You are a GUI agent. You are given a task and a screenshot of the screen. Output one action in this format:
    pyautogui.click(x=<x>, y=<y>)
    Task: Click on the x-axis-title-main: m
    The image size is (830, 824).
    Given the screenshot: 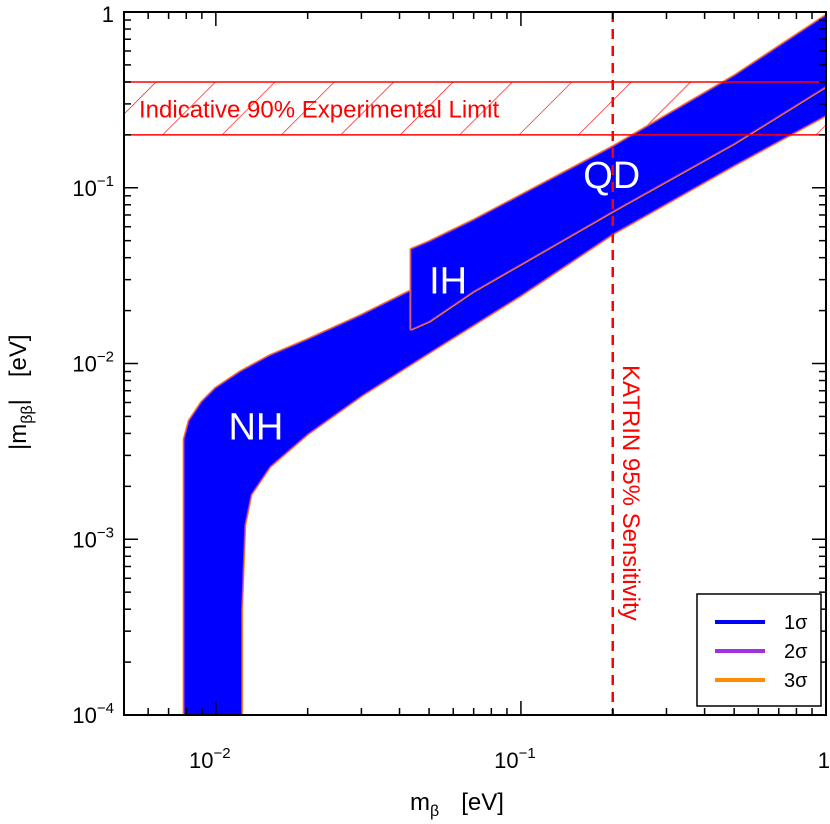 What is the action you would take?
    pyautogui.click(x=420, y=802)
    